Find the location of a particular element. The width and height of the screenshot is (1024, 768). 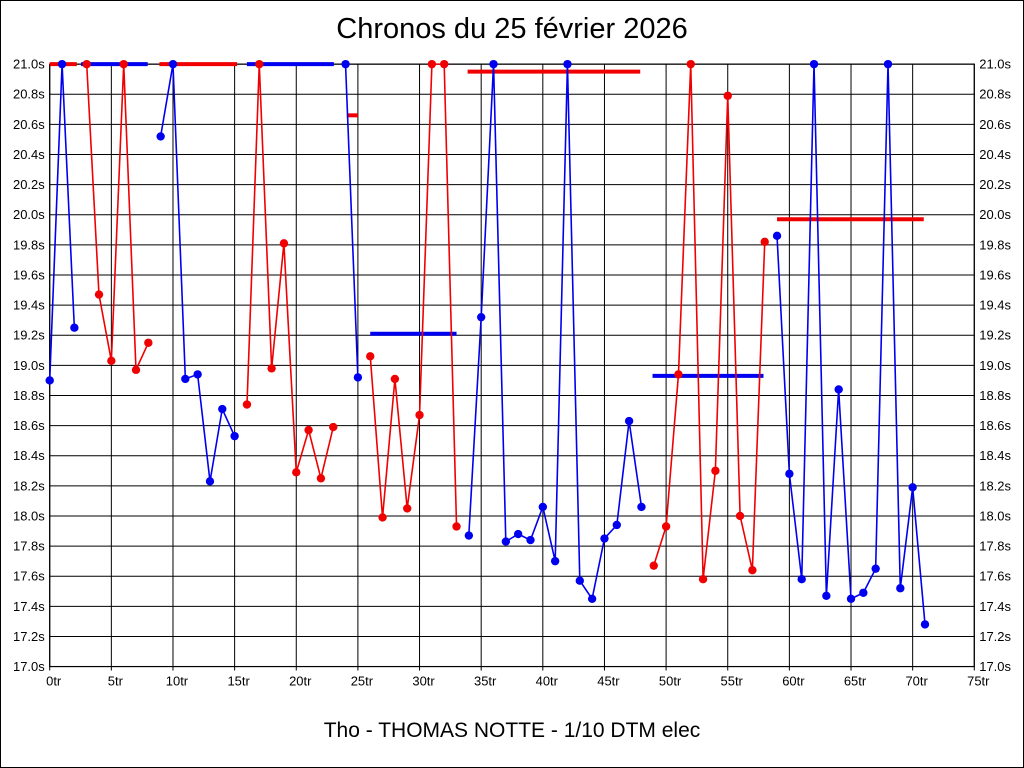

y-axis-label-left: 19.8s is located at coordinates (29, 244).